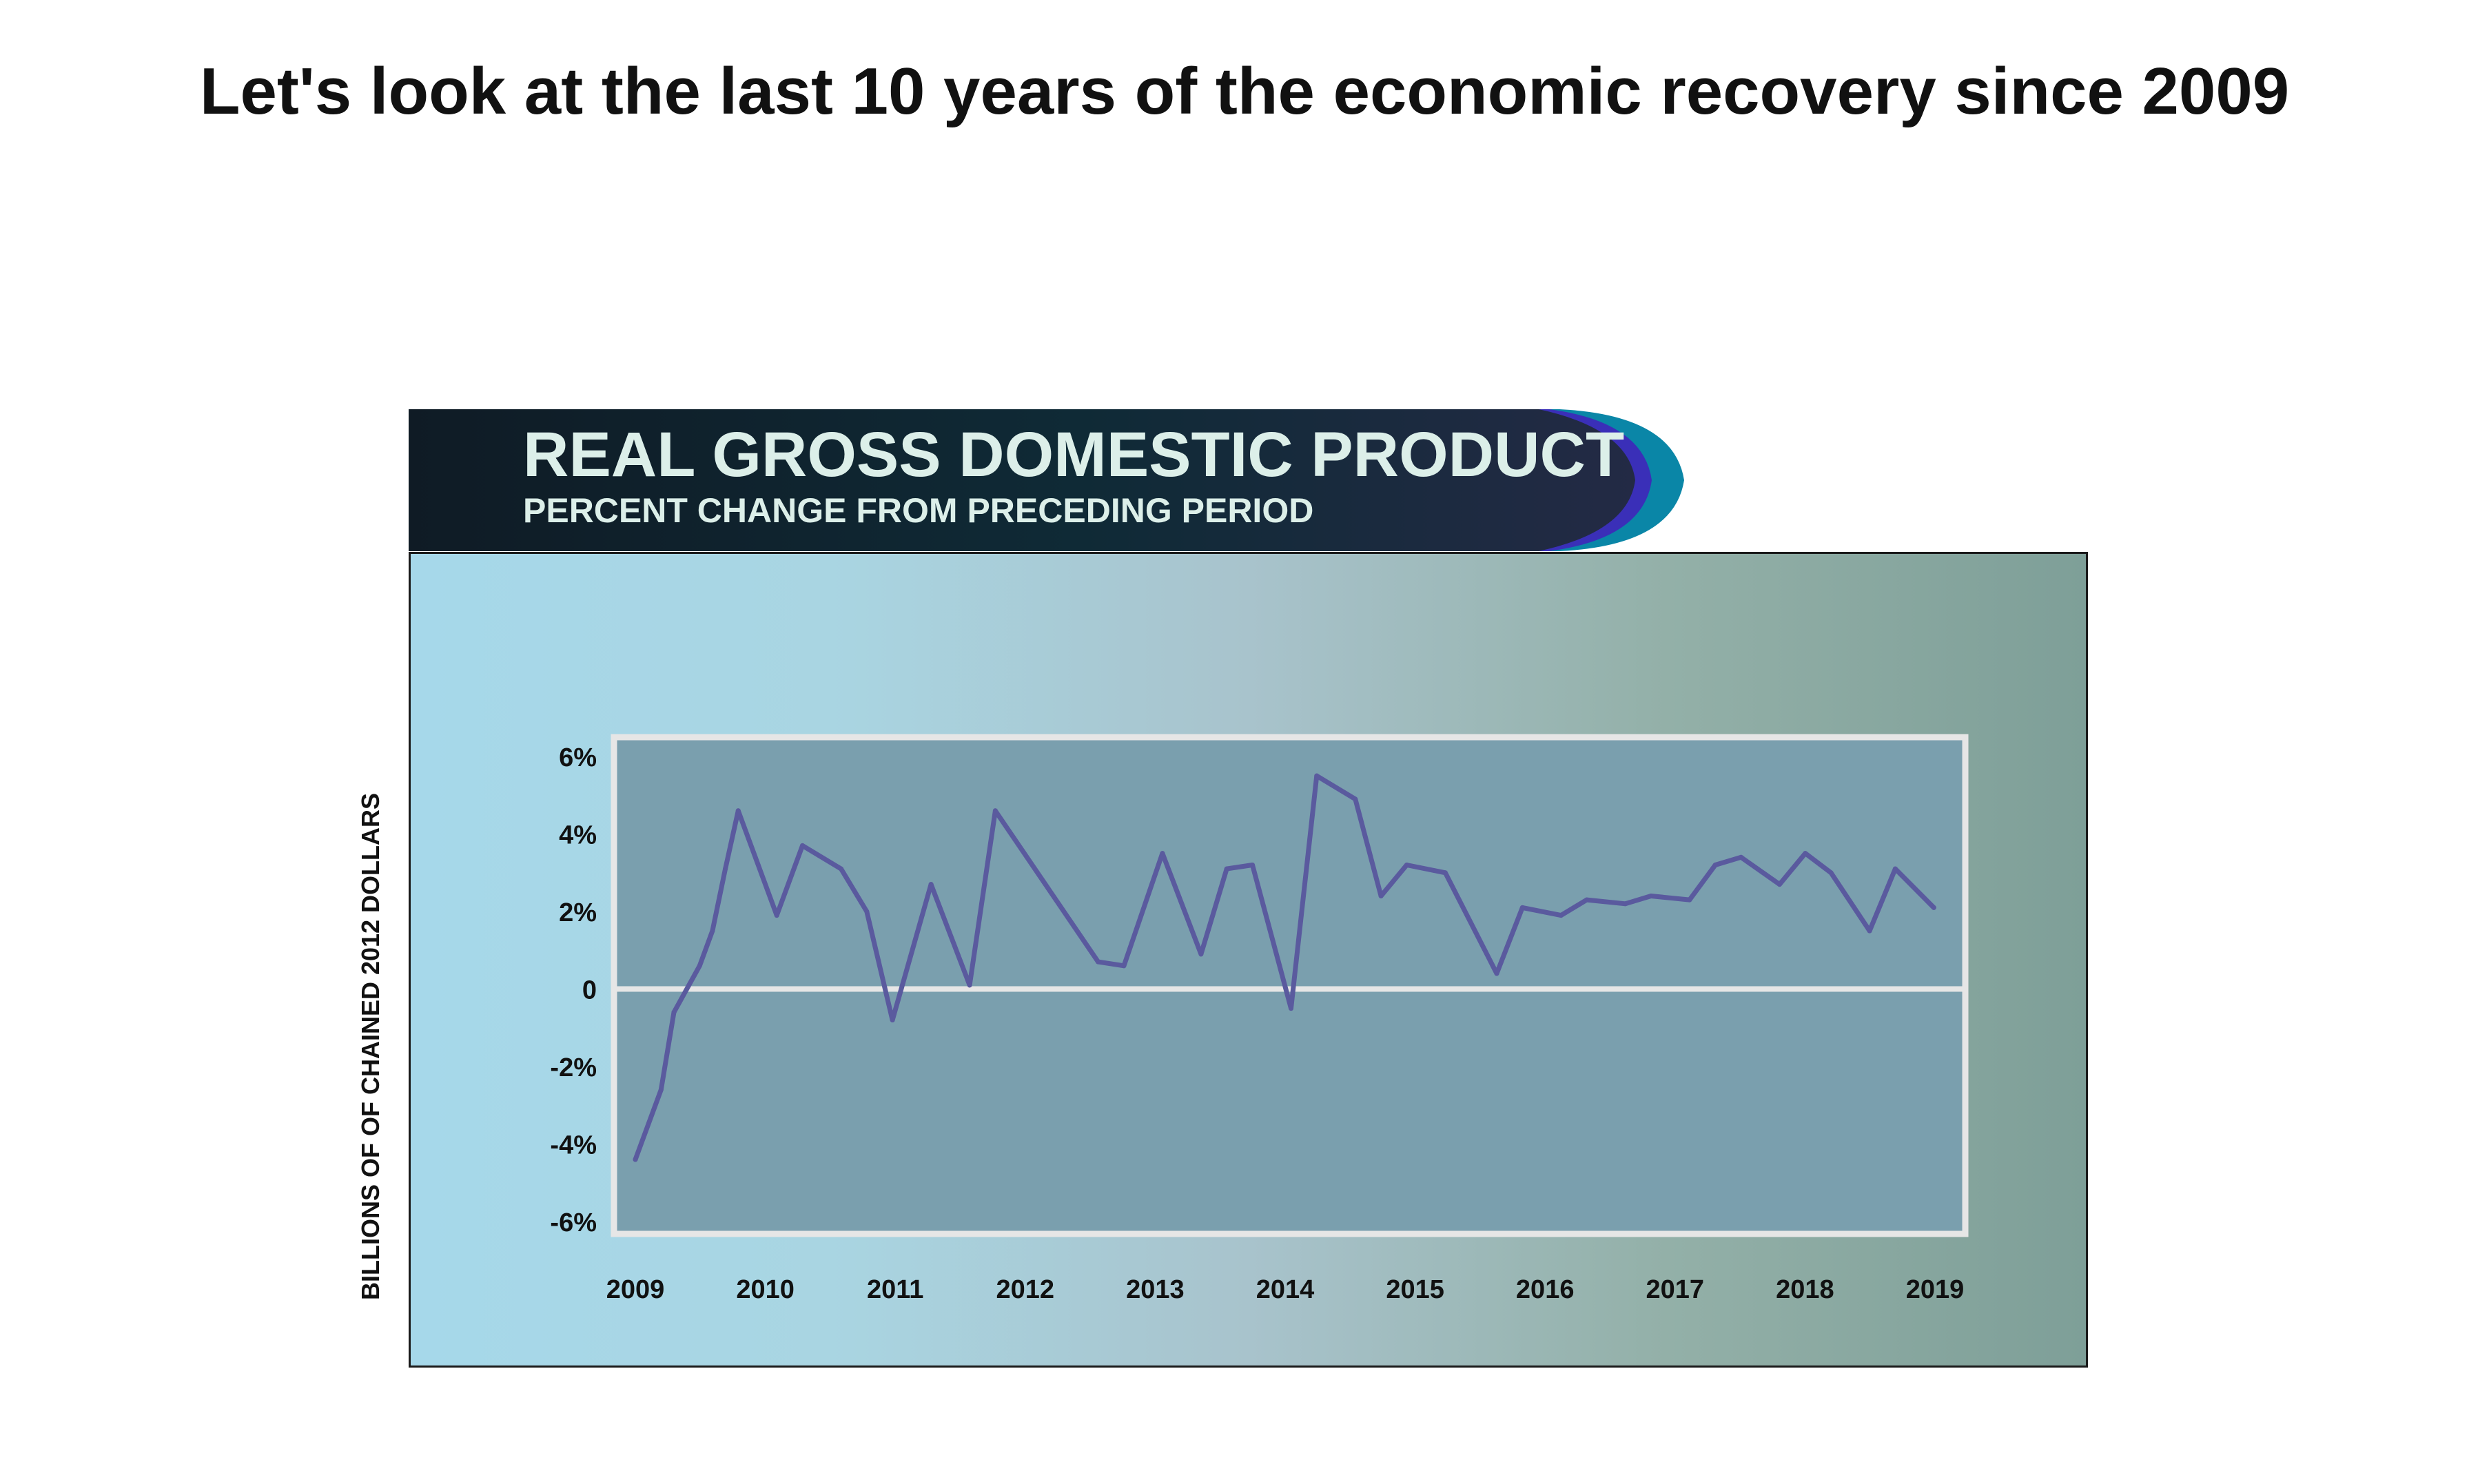 The height and width of the screenshot is (1484, 2489). I want to click on chart-title: REAL GROSS DOMESTIC PRODUCT, so click(1074, 455).